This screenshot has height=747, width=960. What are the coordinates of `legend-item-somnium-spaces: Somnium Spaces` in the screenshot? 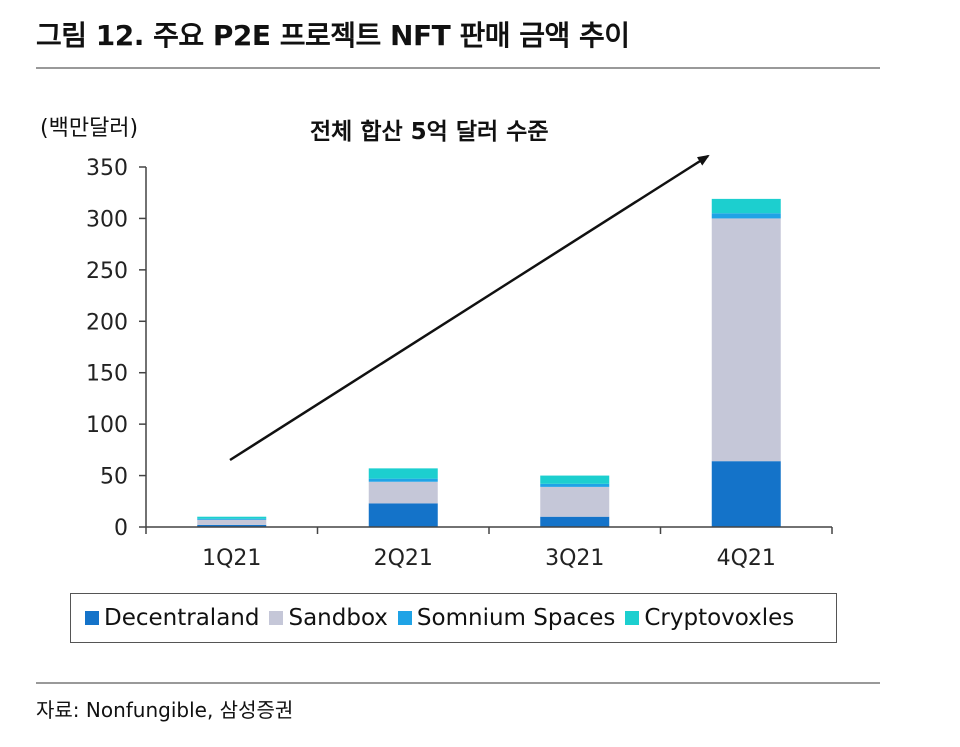 It's located at (506, 618).